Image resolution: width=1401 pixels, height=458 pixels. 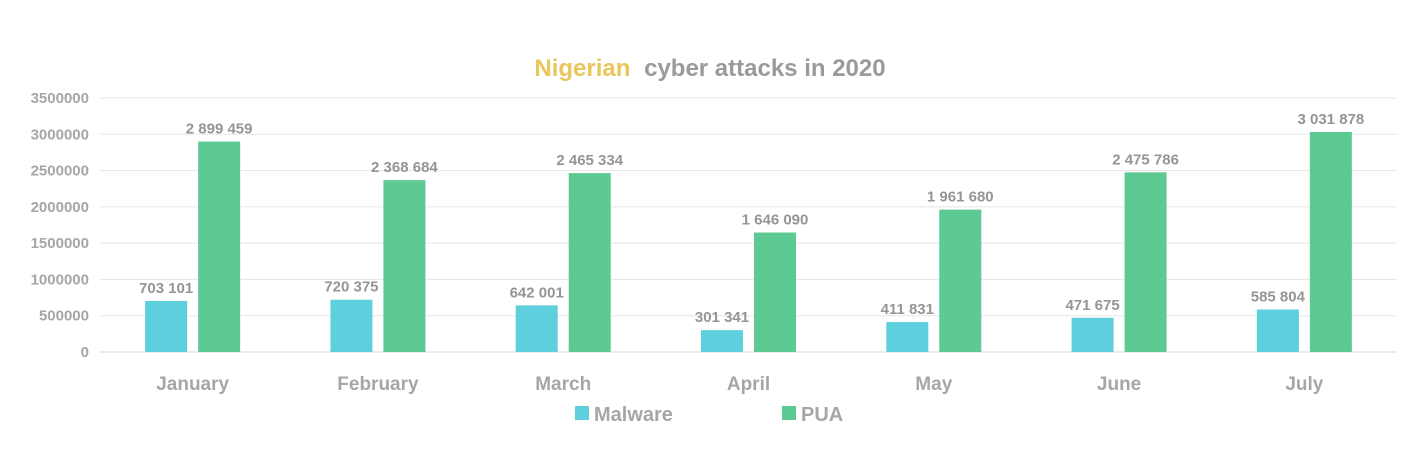 I want to click on x-tick-label: February, so click(x=378, y=384).